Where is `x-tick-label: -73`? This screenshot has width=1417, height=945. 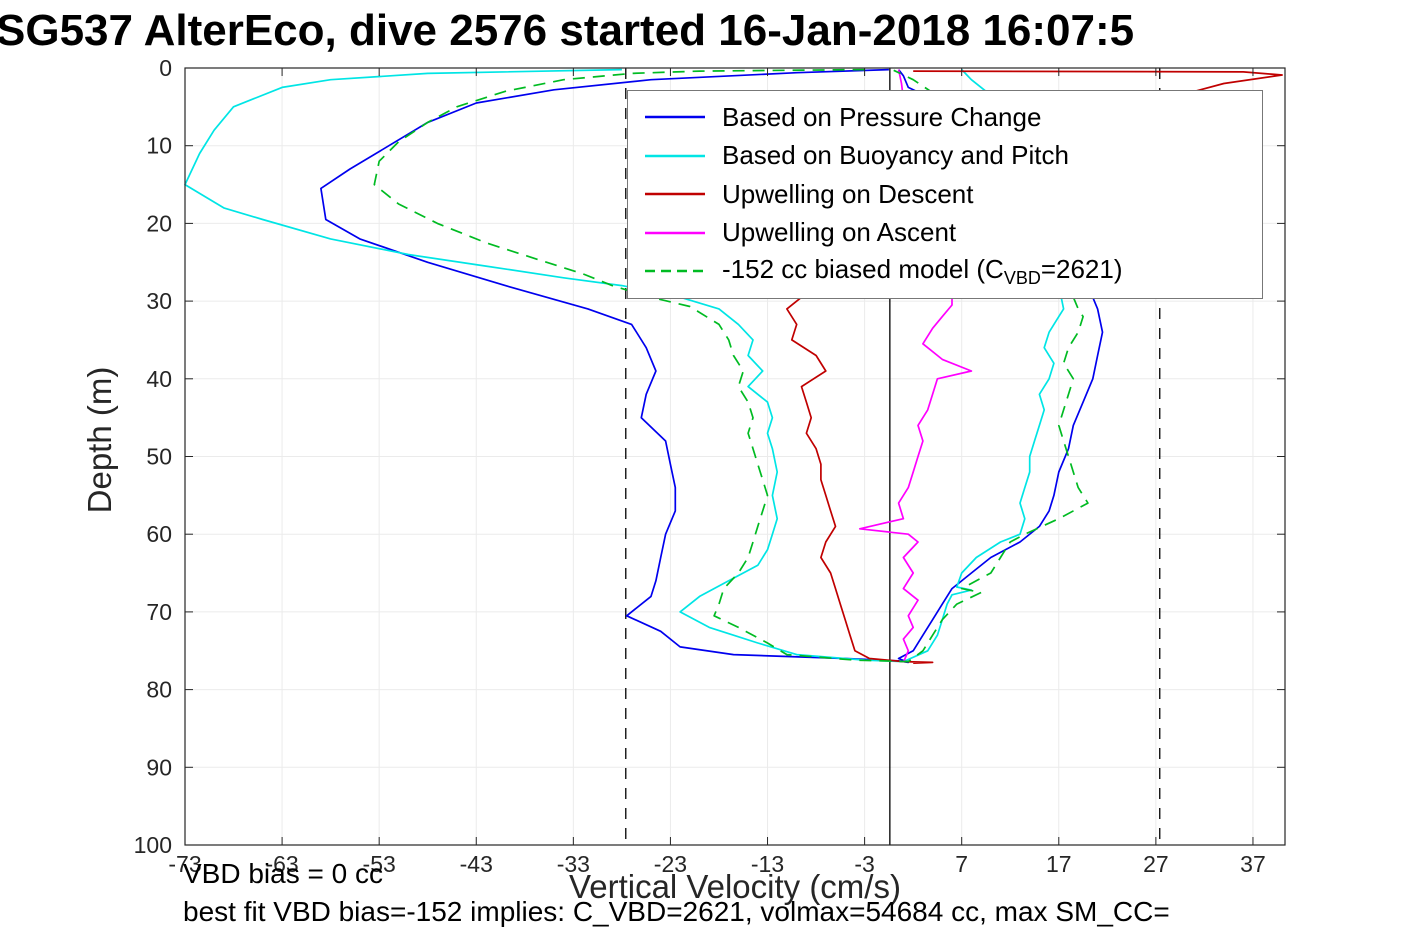
x-tick-label: -73 is located at coordinates (184, 864).